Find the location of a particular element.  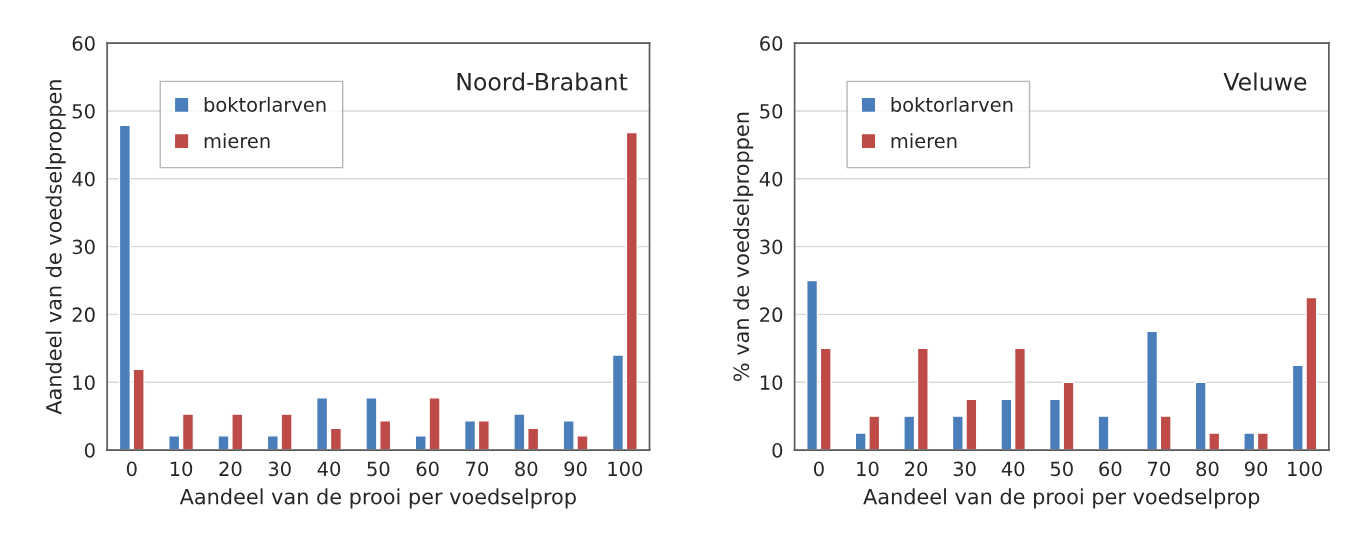

y-axis-title: Aandeel van de voedselproppen is located at coordinates (55, 247).